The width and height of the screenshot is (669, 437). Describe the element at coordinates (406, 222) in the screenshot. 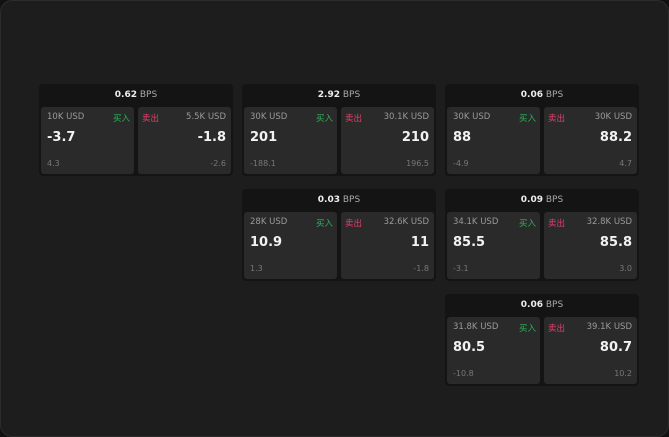

I see `sell-quantity: 32.6K USD` at that location.